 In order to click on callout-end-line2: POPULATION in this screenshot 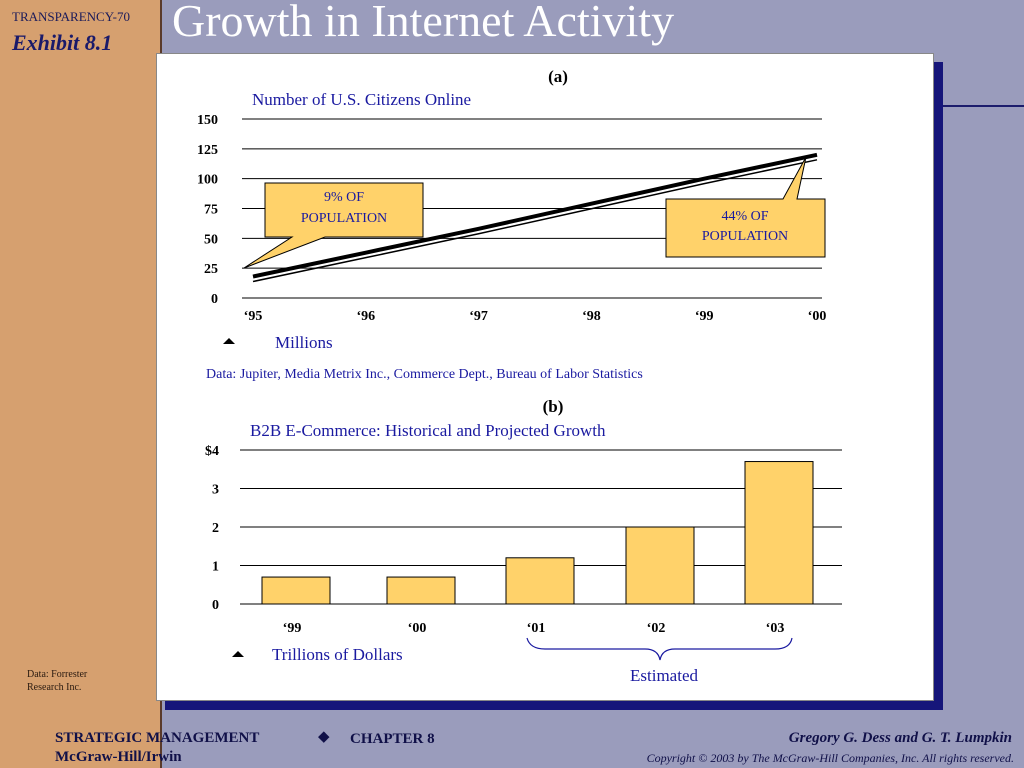, I will do `click(745, 236)`.